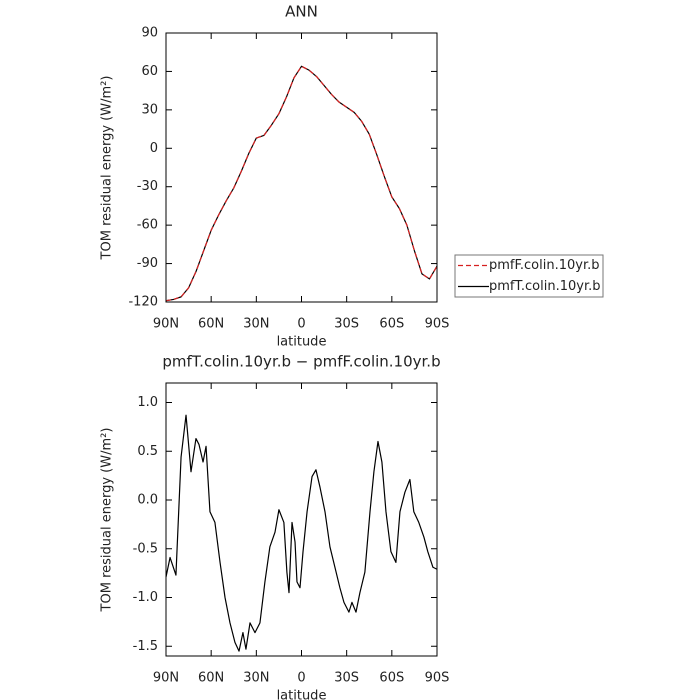 This screenshot has height=700, width=700. Describe the element at coordinates (301, 12) in the screenshot. I see `chart-title: ANN` at that location.